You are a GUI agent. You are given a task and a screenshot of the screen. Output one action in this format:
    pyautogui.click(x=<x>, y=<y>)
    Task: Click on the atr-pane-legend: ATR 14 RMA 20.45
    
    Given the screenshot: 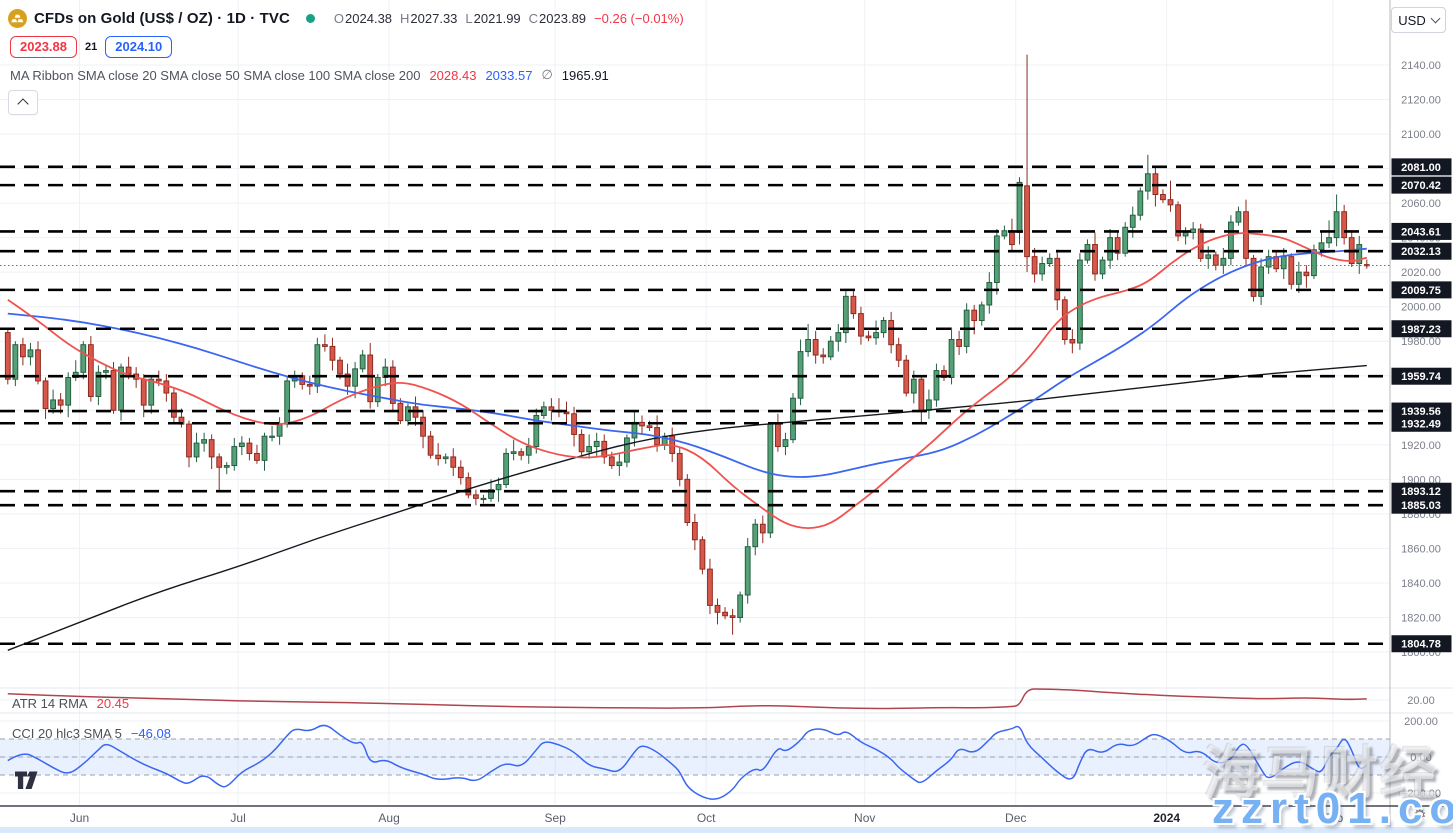 What is the action you would take?
    pyautogui.click(x=70, y=703)
    